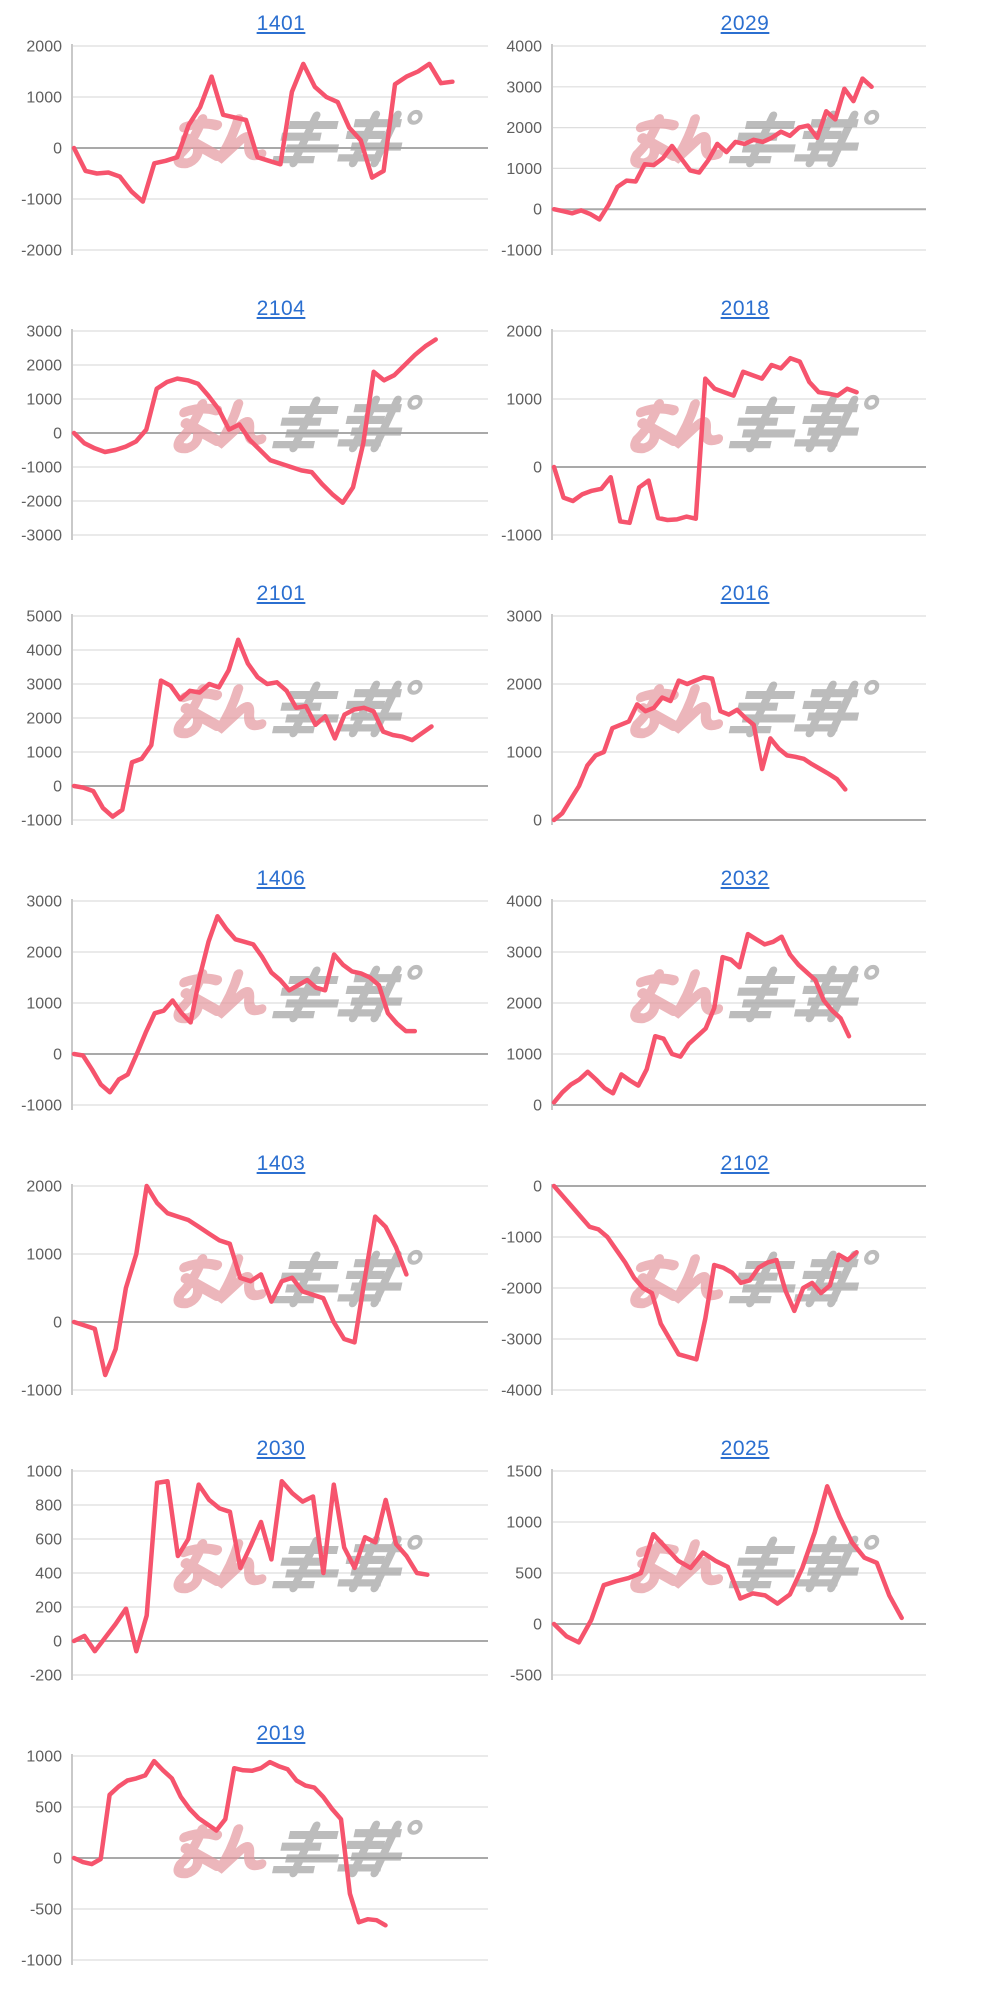 Image resolution: width=1000 pixels, height=2000 pixels. What do you see at coordinates (46, 1676) in the screenshot?
I see `y-tick-label: -200` at bounding box center [46, 1676].